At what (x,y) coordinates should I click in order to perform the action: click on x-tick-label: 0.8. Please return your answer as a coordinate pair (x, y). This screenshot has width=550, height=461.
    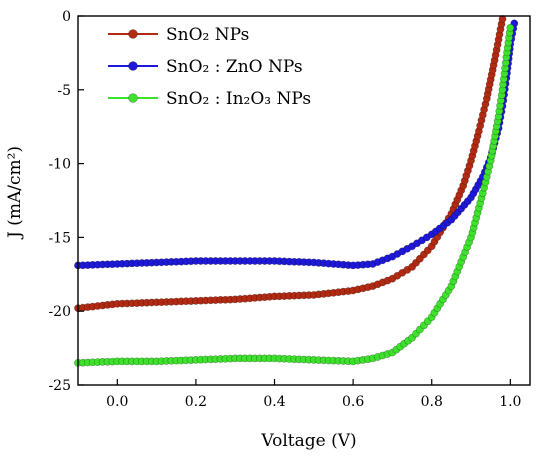
    Looking at the image, I should click on (432, 402).